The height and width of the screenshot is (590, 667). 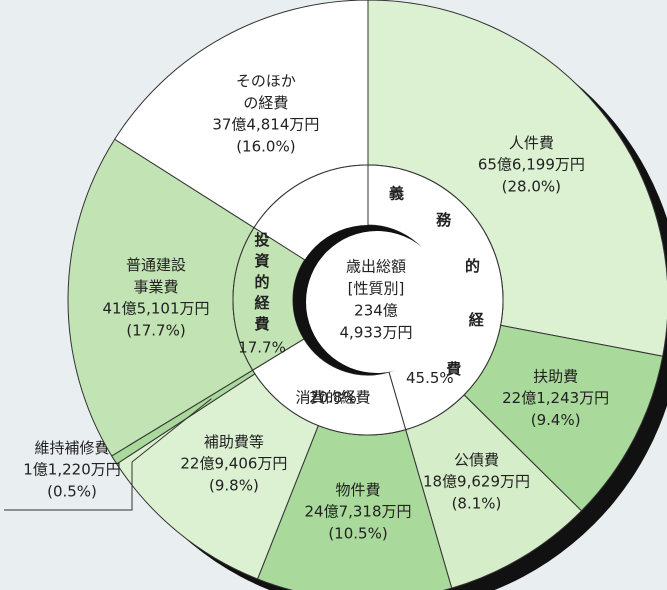 What do you see at coordinates (357, 533) in the screenshot?
I see `outer-value-label: (10.5%)` at bounding box center [357, 533].